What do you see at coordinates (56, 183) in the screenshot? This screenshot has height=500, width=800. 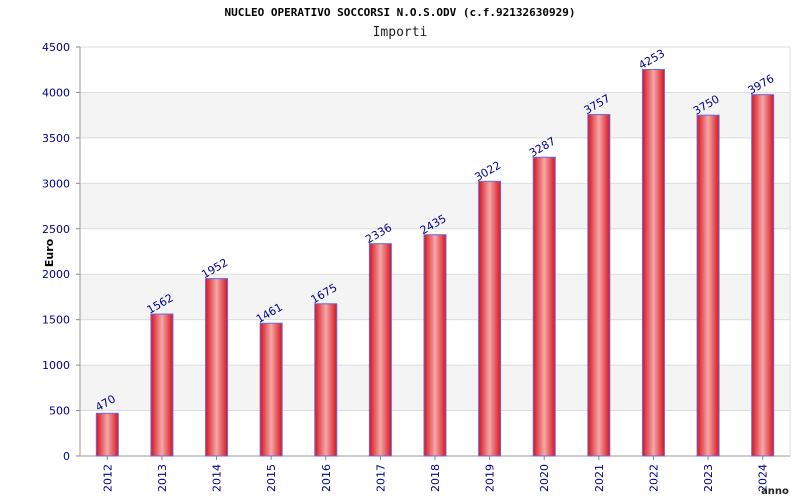 I see `y-tick-label: 3000` at bounding box center [56, 183].